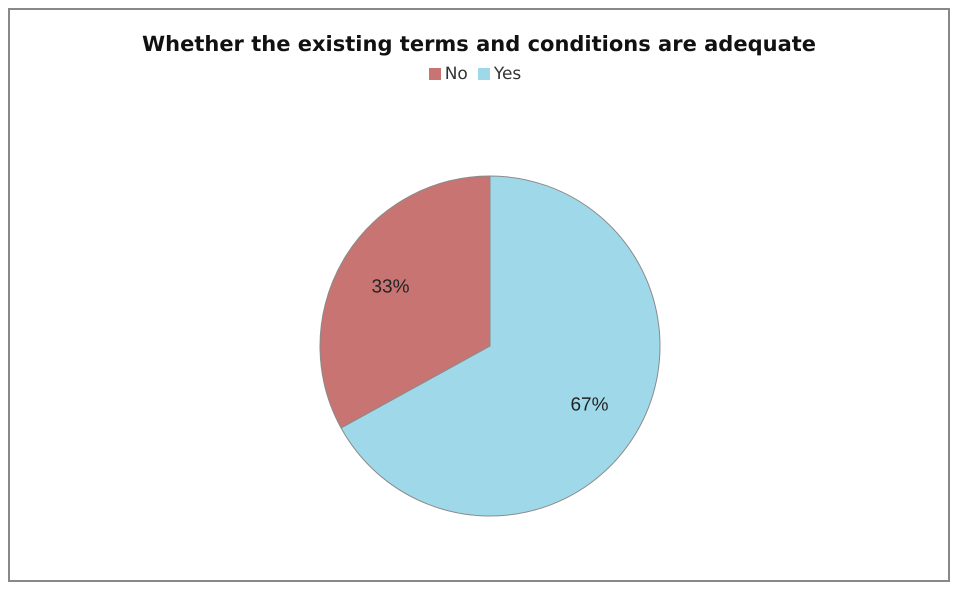 This screenshot has height=592, width=960. I want to click on chart-title: Whether the existing terms and conditions are adequate, so click(479, 43).